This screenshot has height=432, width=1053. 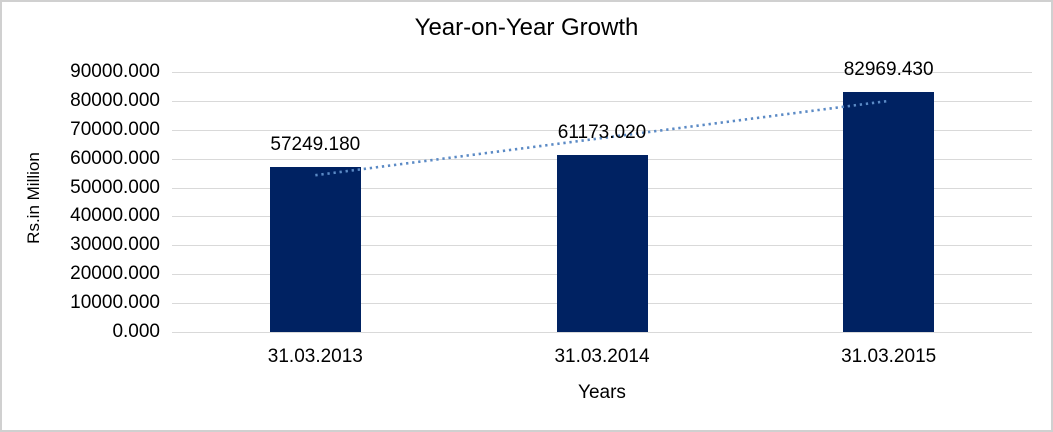 I want to click on chart-title: Year-on-Year Growth, so click(x=526, y=27).